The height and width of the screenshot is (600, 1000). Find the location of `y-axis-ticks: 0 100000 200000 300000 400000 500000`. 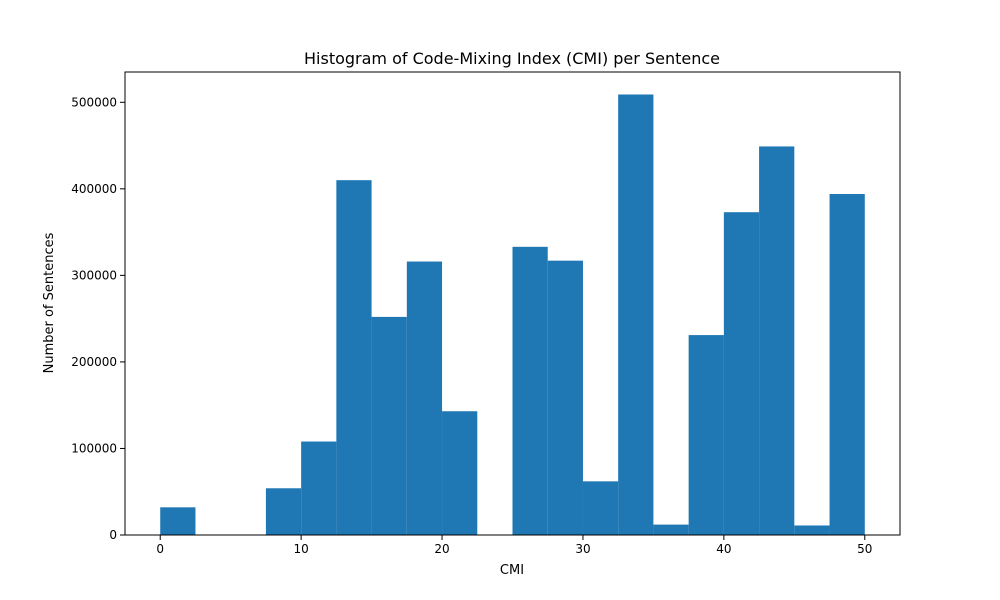

y-axis-ticks: 0 100000 200000 300000 400000 500000 is located at coordinates (98, 318).